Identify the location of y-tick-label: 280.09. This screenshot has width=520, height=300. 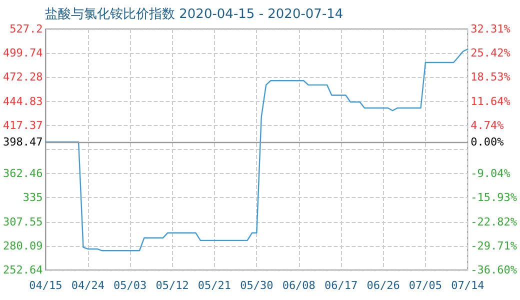
(22, 245).